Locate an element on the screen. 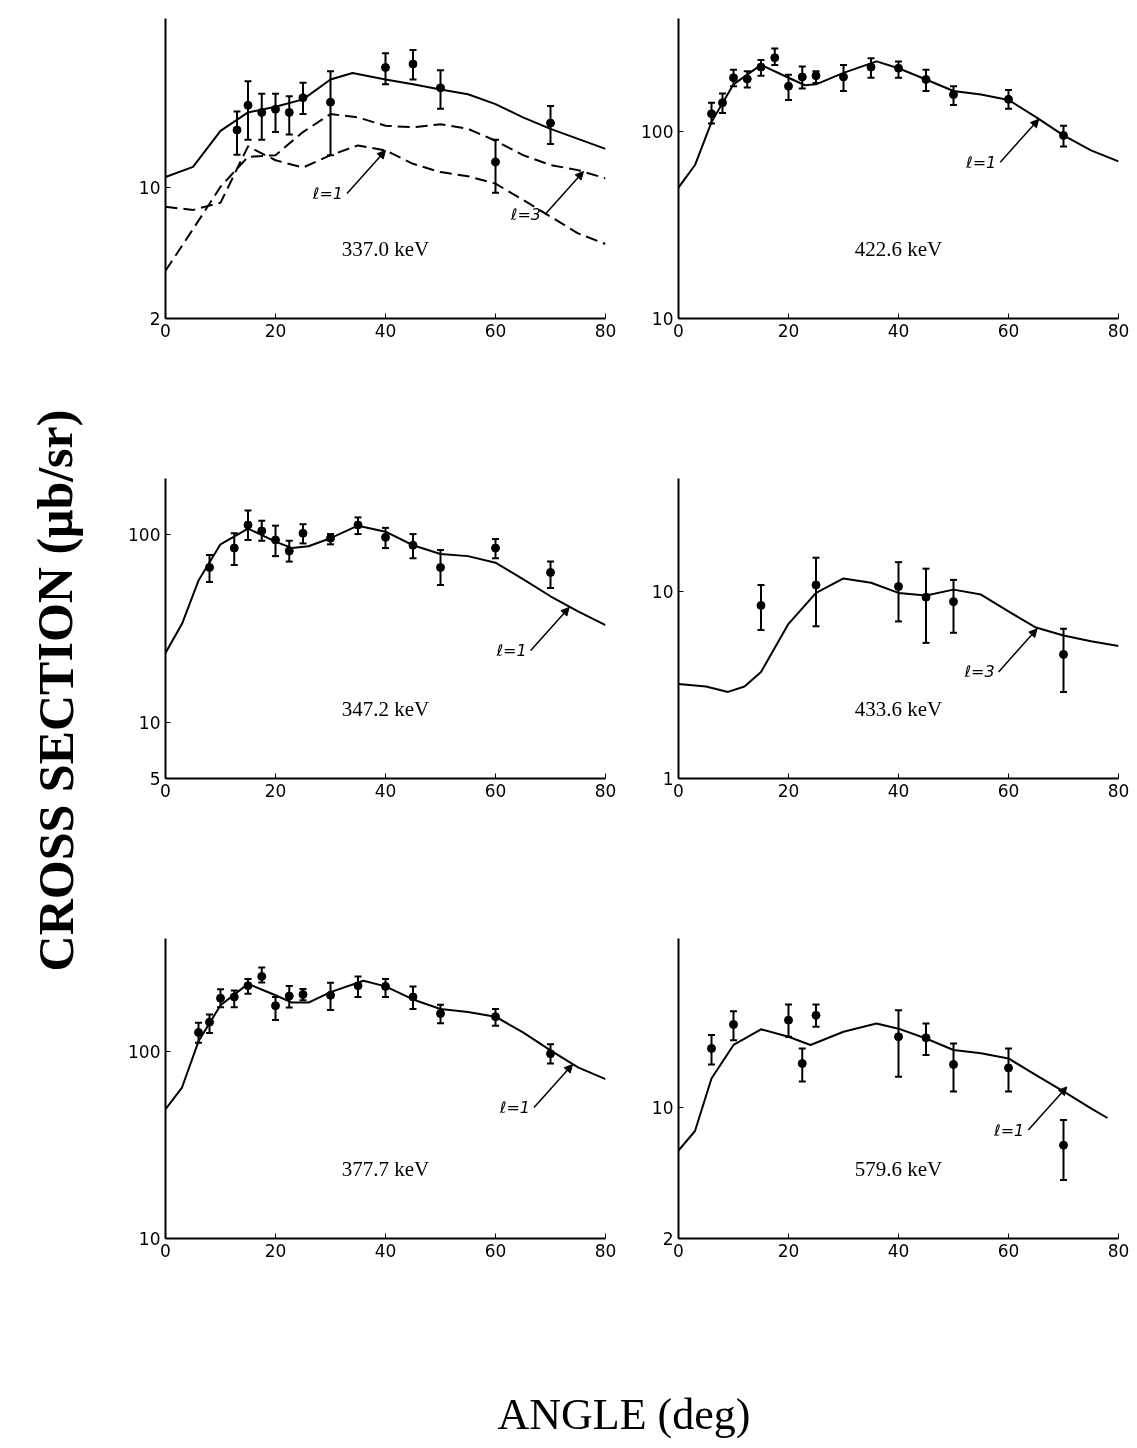 The height and width of the screenshot is (1448, 1137). annotation: 337.0 keV is located at coordinates (385, 248).